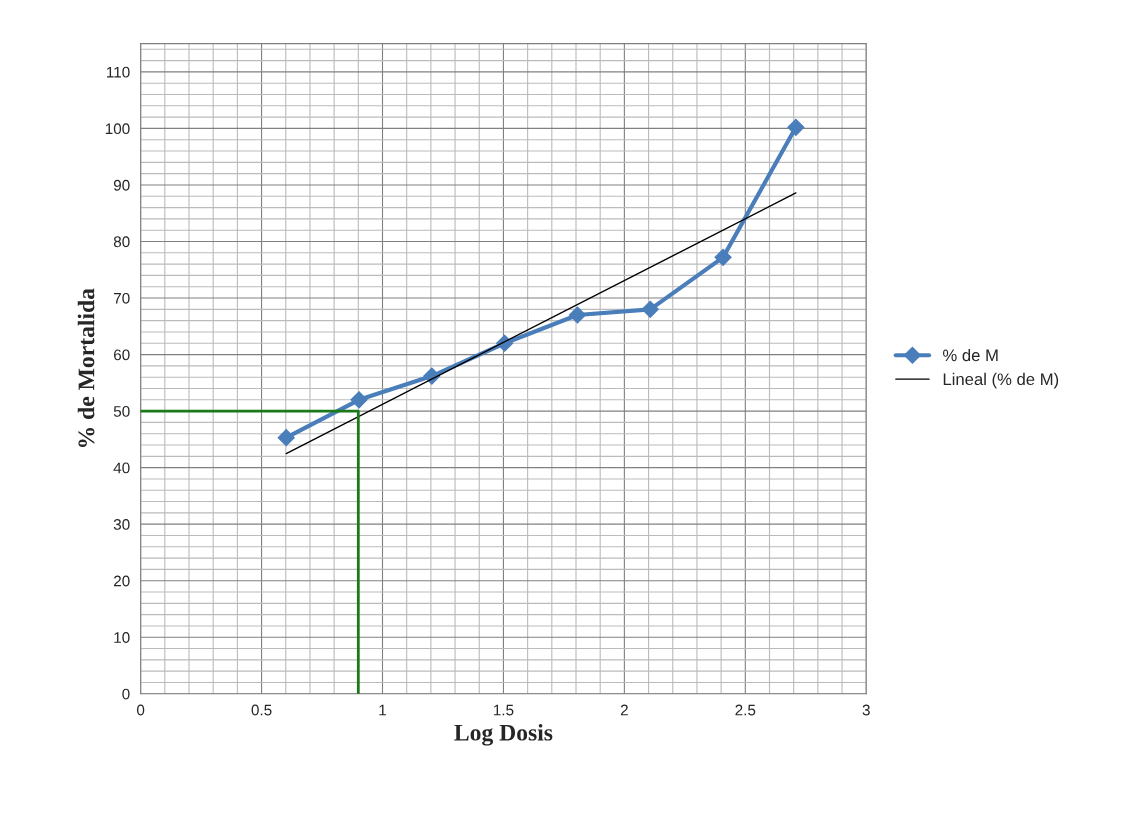  Describe the element at coordinates (117, 129) in the screenshot. I see `y-tick-label: 100` at that location.